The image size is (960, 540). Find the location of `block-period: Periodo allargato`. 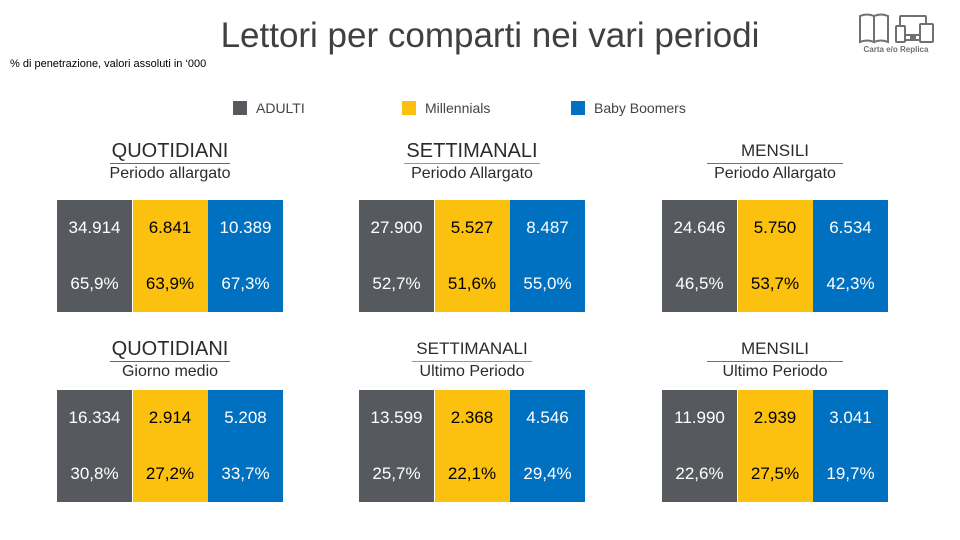

block-period: Periodo allargato is located at coordinates (170, 173).